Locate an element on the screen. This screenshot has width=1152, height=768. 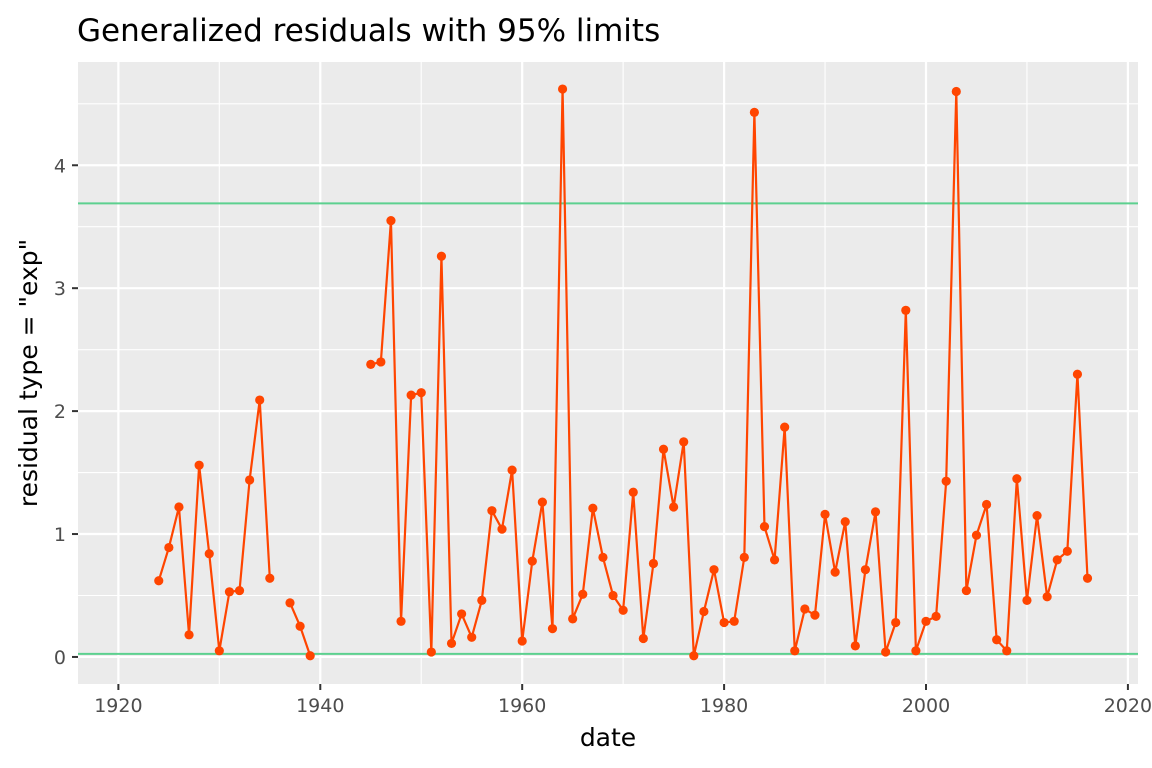
y-tick-label: 2 is located at coordinates (60, 412).